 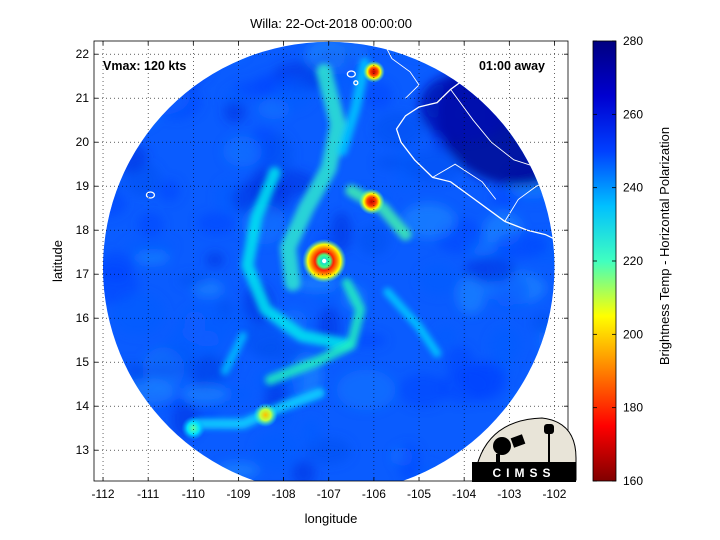 I want to click on x-tick-label: -108, so click(x=284, y=494).